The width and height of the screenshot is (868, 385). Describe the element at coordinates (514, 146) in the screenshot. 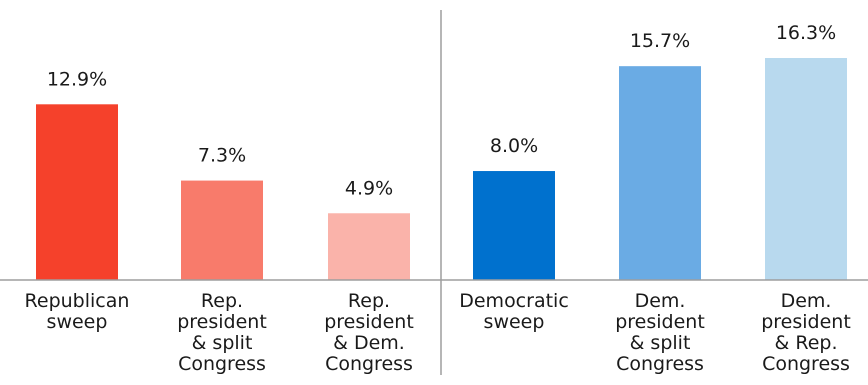

I see `value-label-4: 8.0%` at that location.